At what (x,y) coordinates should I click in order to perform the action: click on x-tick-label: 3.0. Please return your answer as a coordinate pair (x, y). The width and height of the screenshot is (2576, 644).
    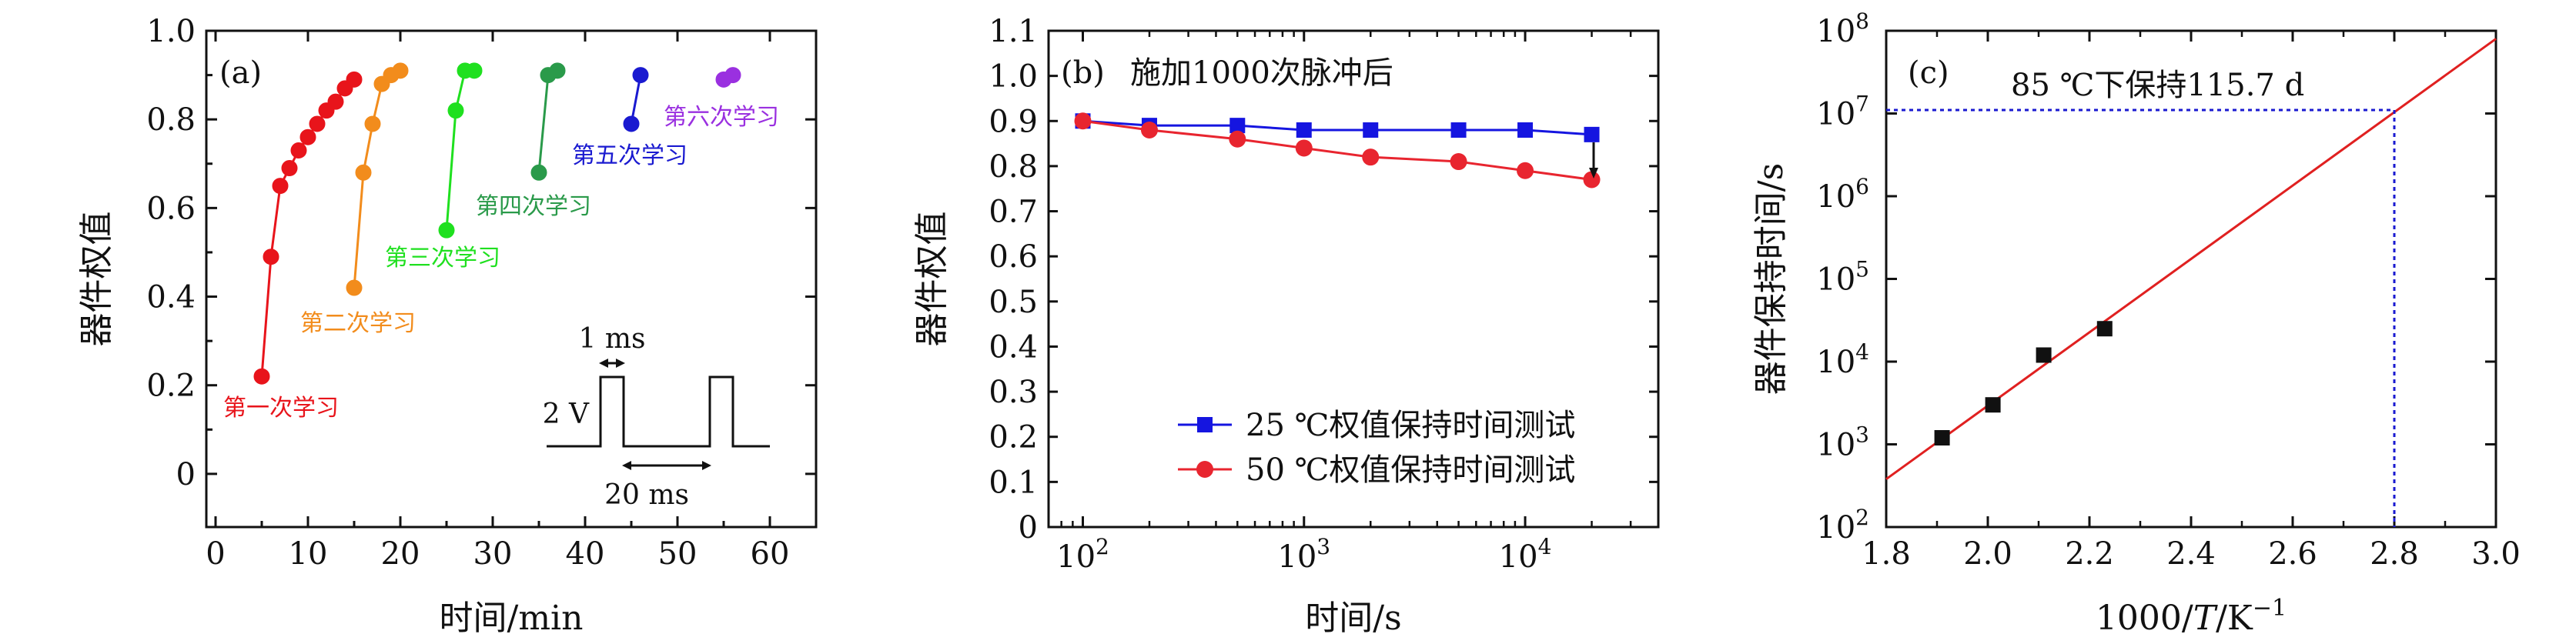
    Looking at the image, I should click on (2496, 554).